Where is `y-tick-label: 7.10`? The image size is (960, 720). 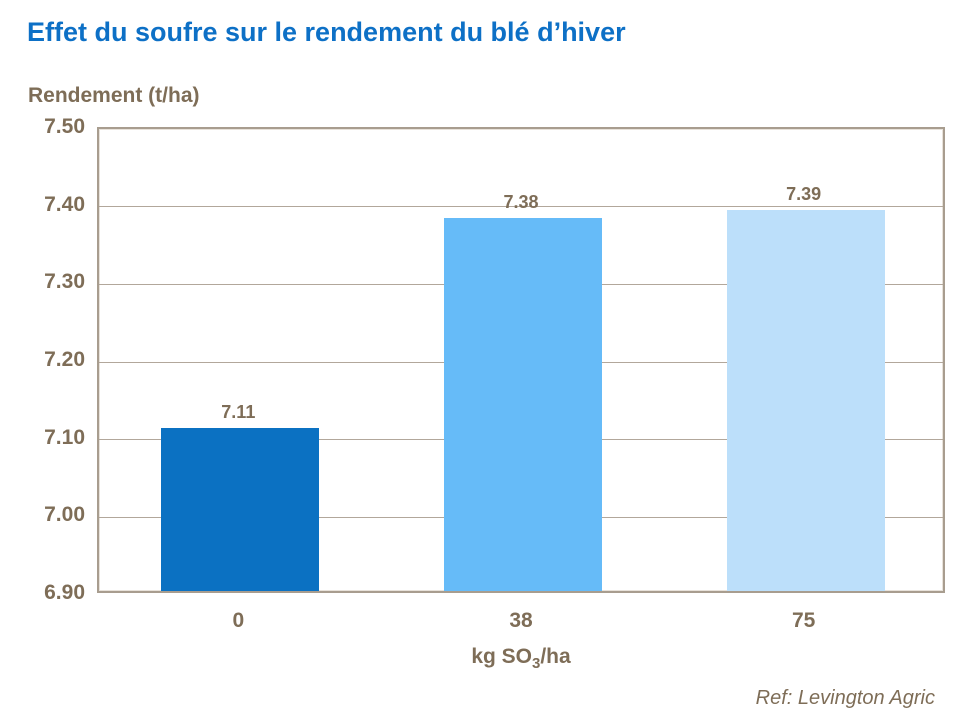
y-tick-label: 7.10 is located at coordinates (64, 437).